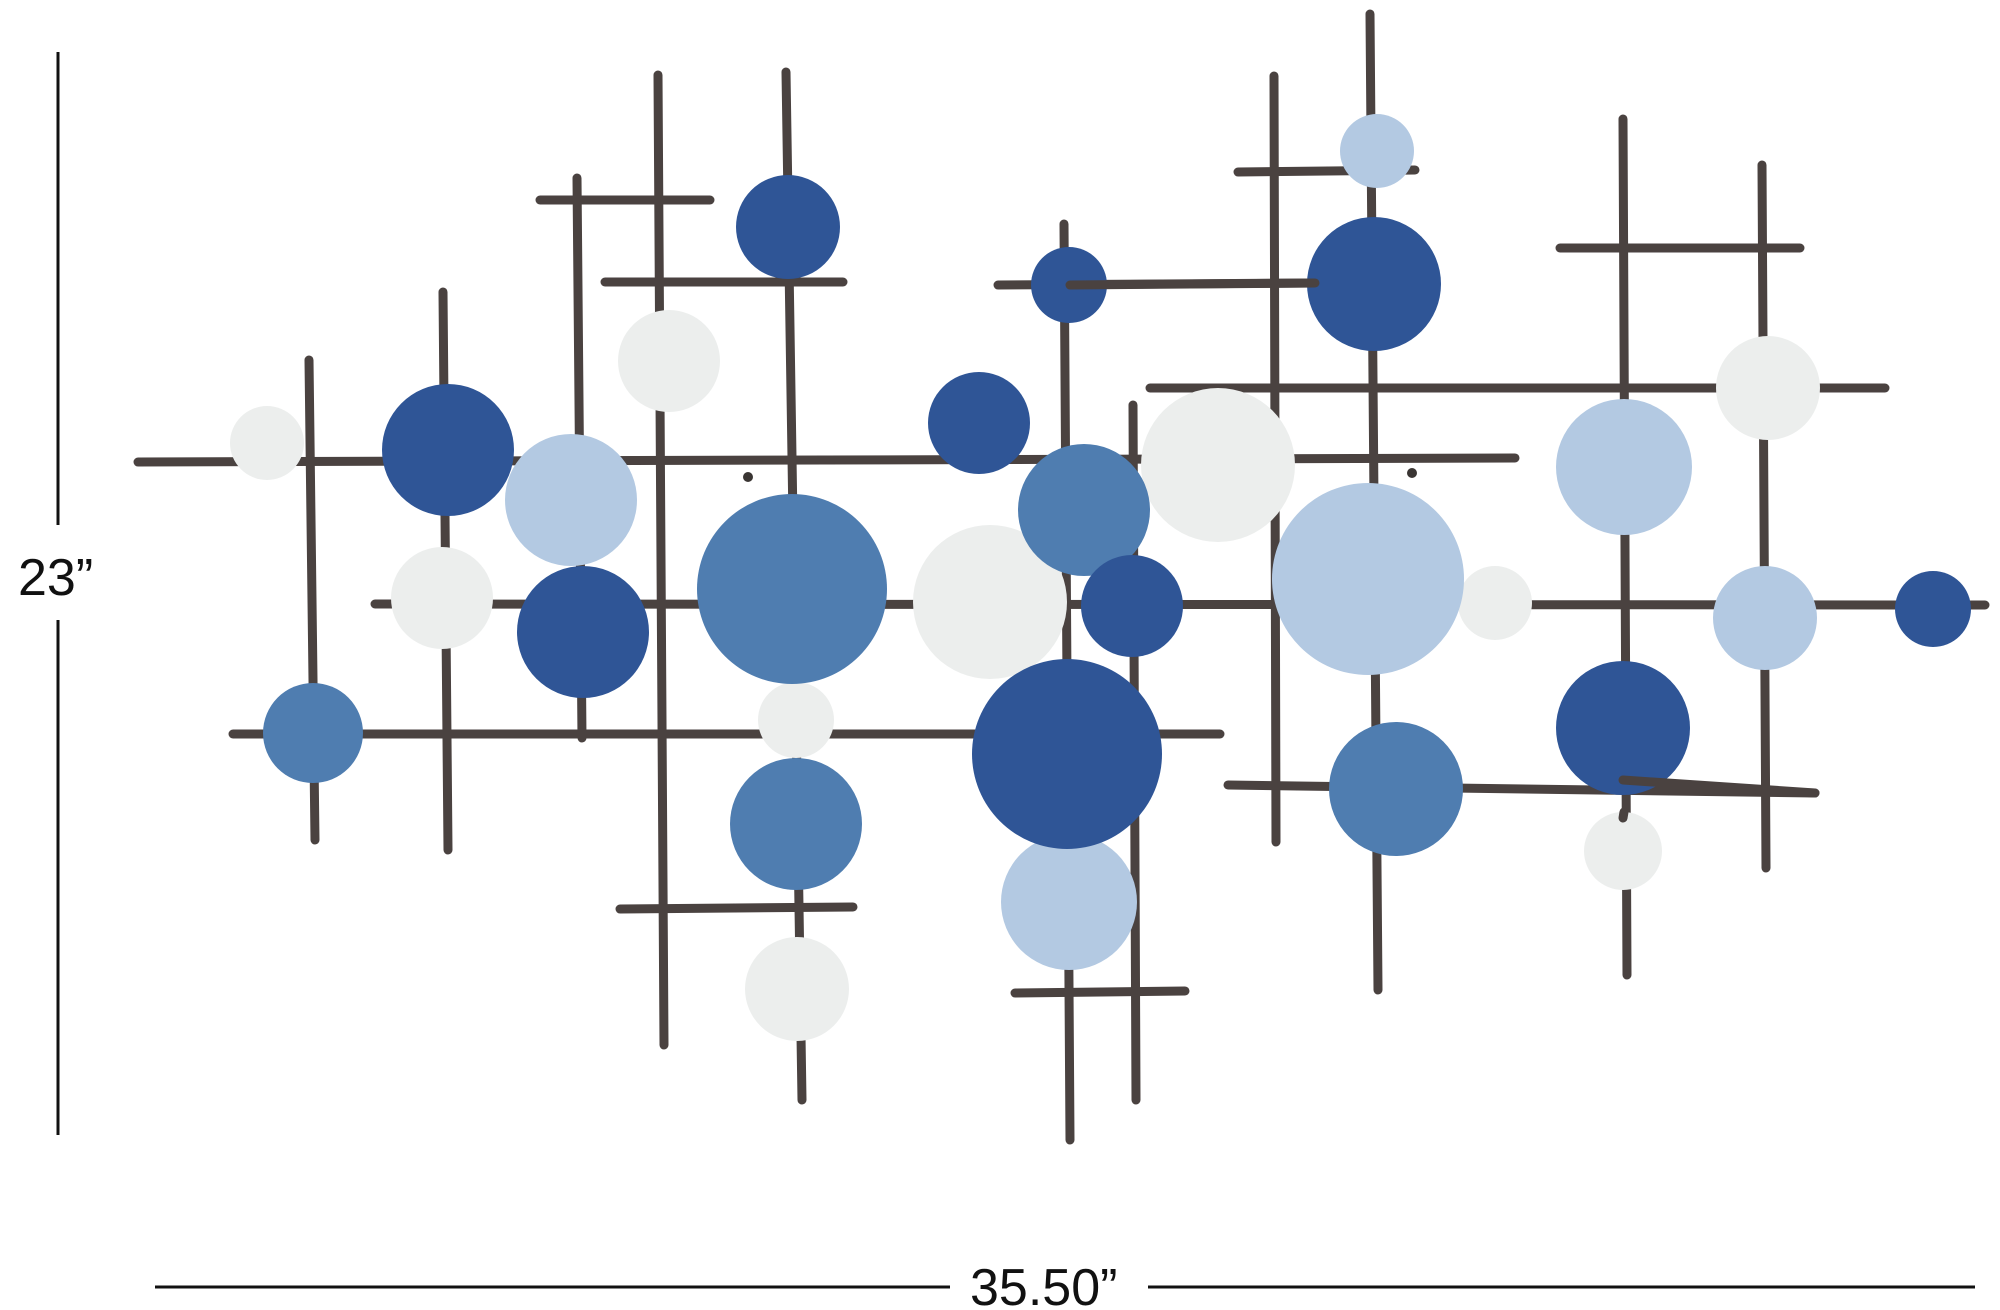  What do you see at coordinates (55, 578) in the screenshot?
I see `height-dimension-label: 23”` at bounding box center [55, 578].